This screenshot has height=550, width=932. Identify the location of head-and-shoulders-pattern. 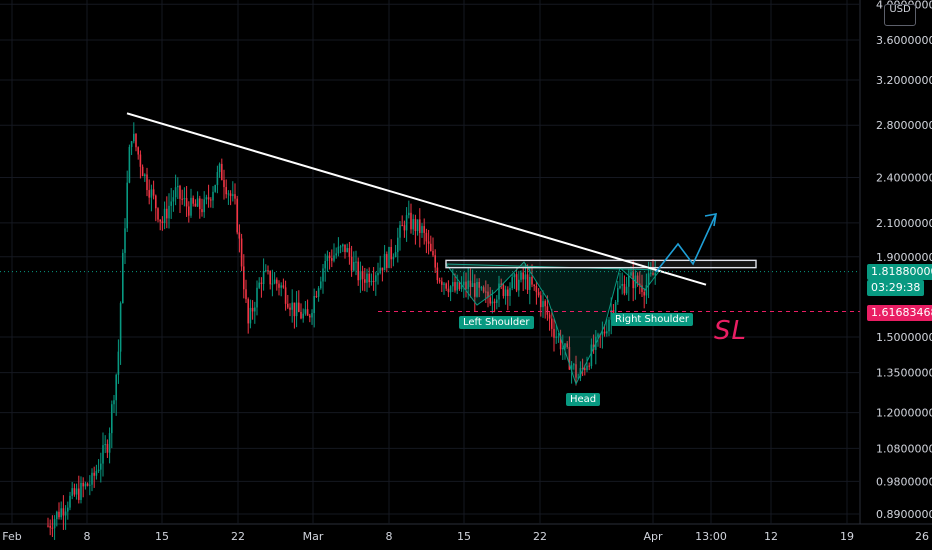
(552, 323).